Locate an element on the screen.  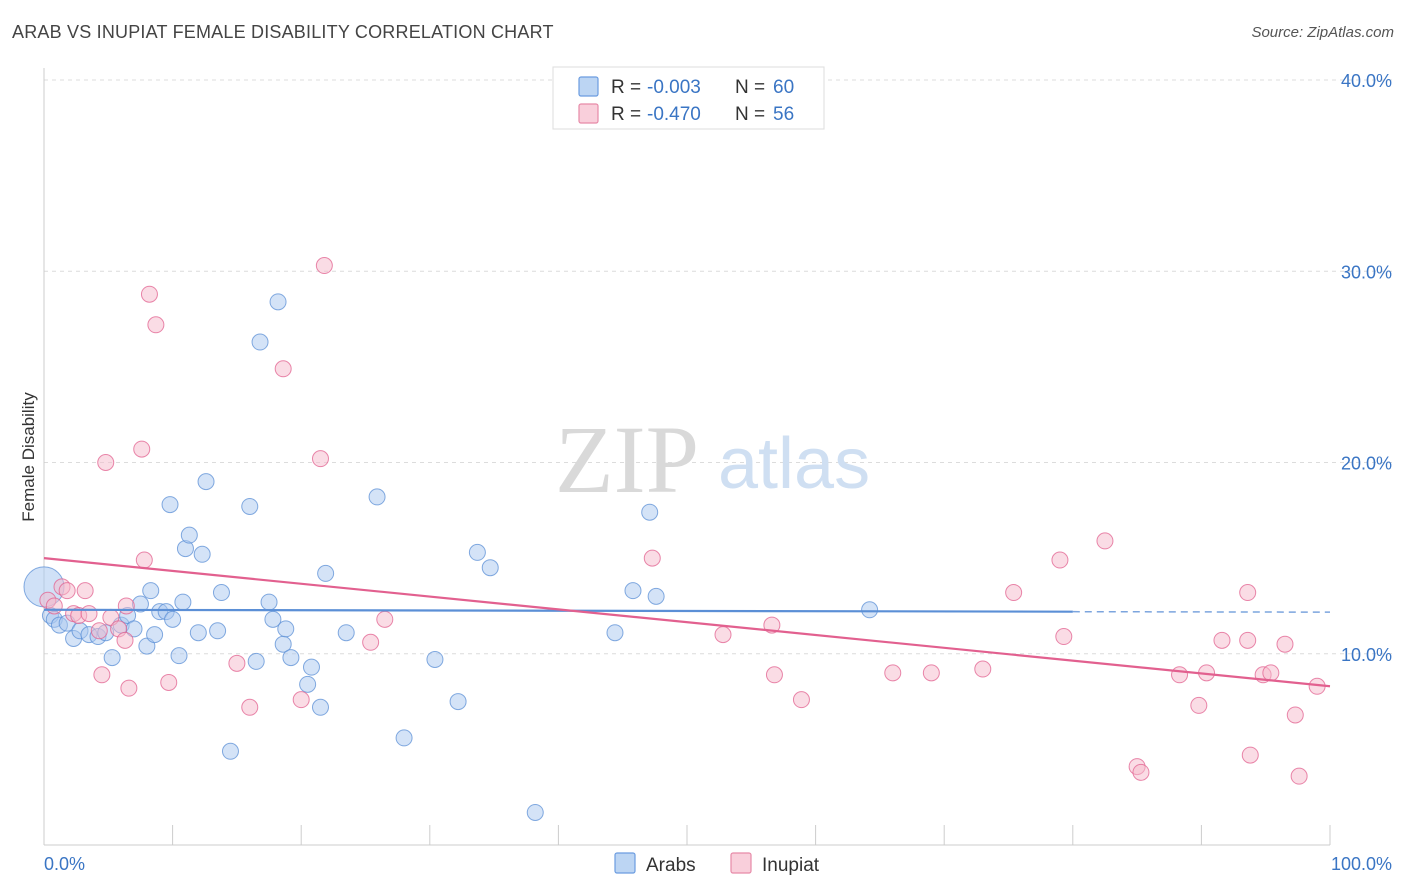
watermark-zip: ZIP is located at coordinates (627, 459).